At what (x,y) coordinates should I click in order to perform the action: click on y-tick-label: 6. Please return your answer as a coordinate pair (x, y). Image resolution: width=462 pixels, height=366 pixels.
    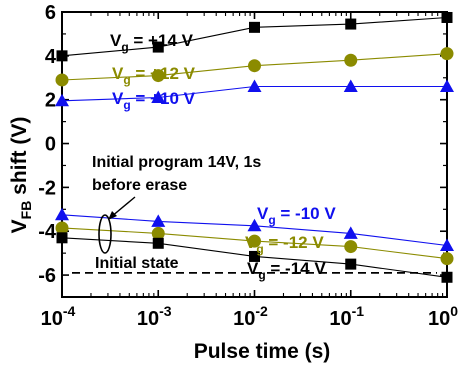
    Looking at the image, I should click on (50, 13).